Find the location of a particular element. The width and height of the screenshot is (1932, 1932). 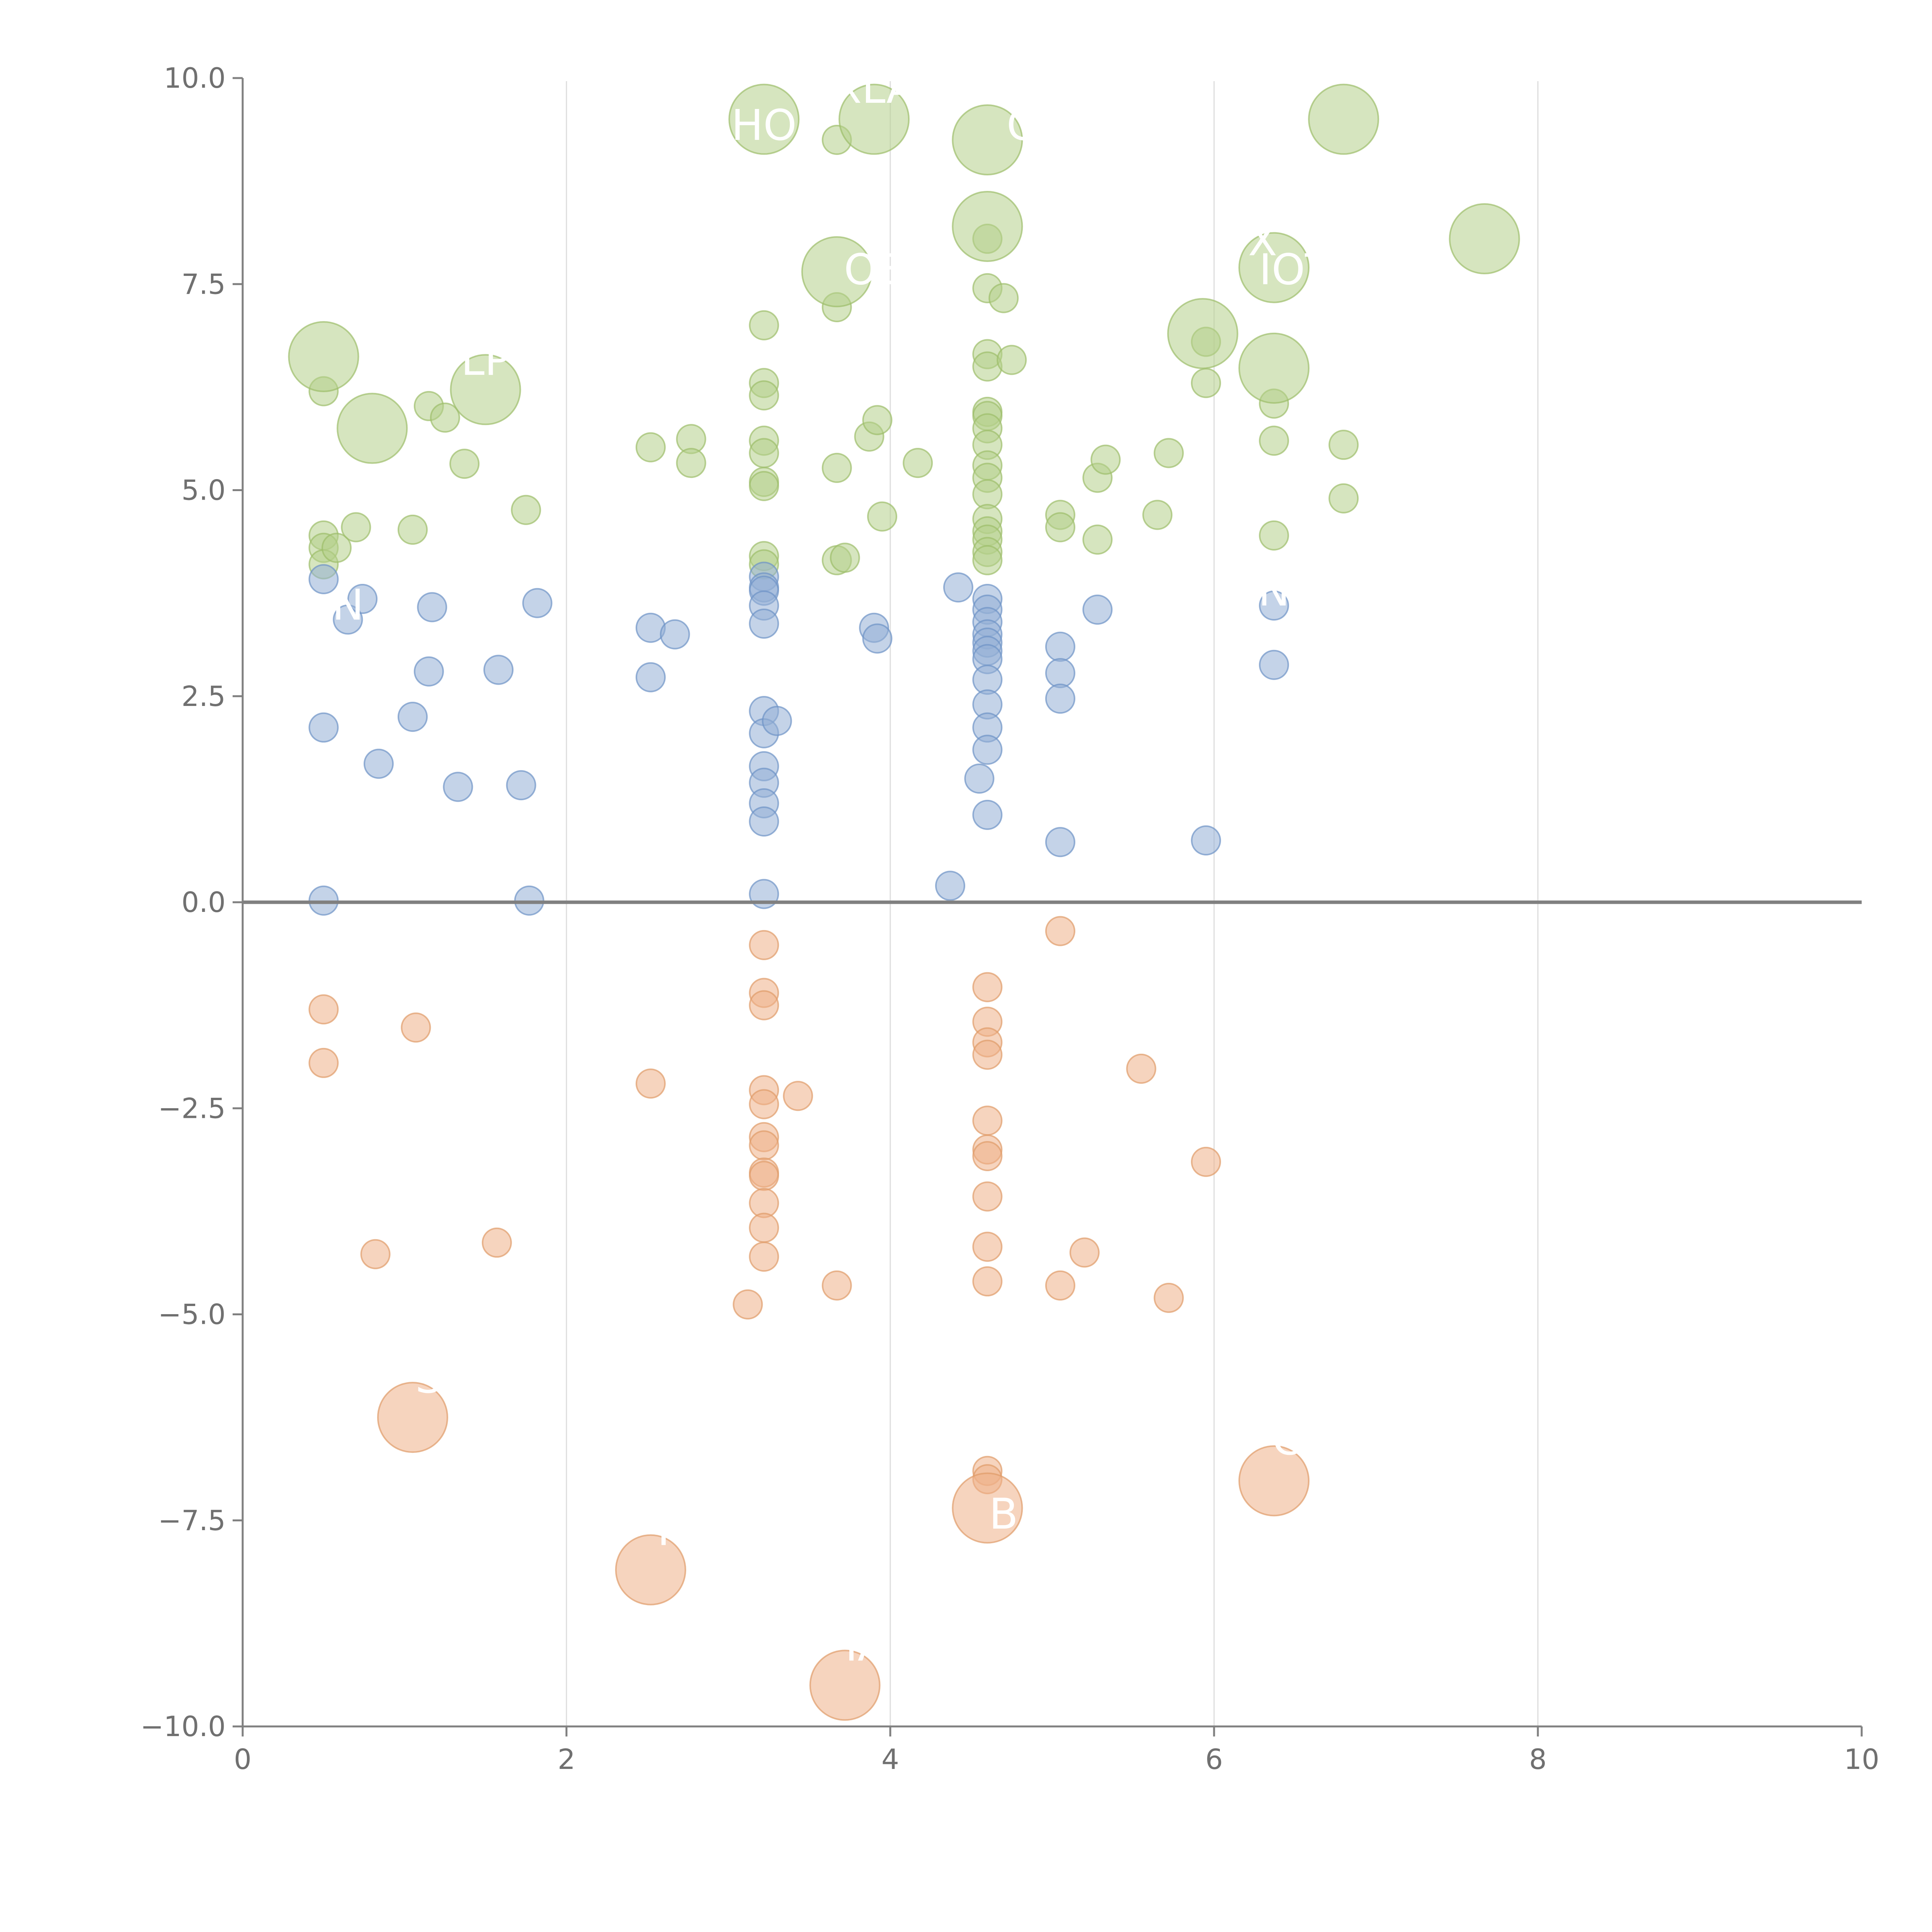

bubble-annotation-11: B is located at coordinates (1004, 1514).